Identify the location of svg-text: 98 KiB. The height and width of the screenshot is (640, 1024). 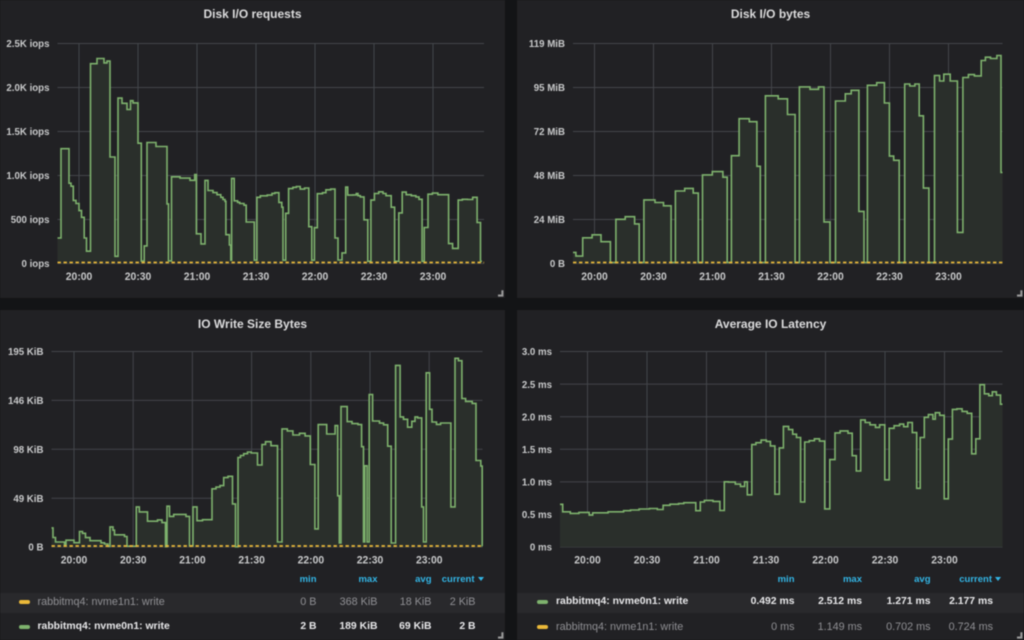
(28, 450).